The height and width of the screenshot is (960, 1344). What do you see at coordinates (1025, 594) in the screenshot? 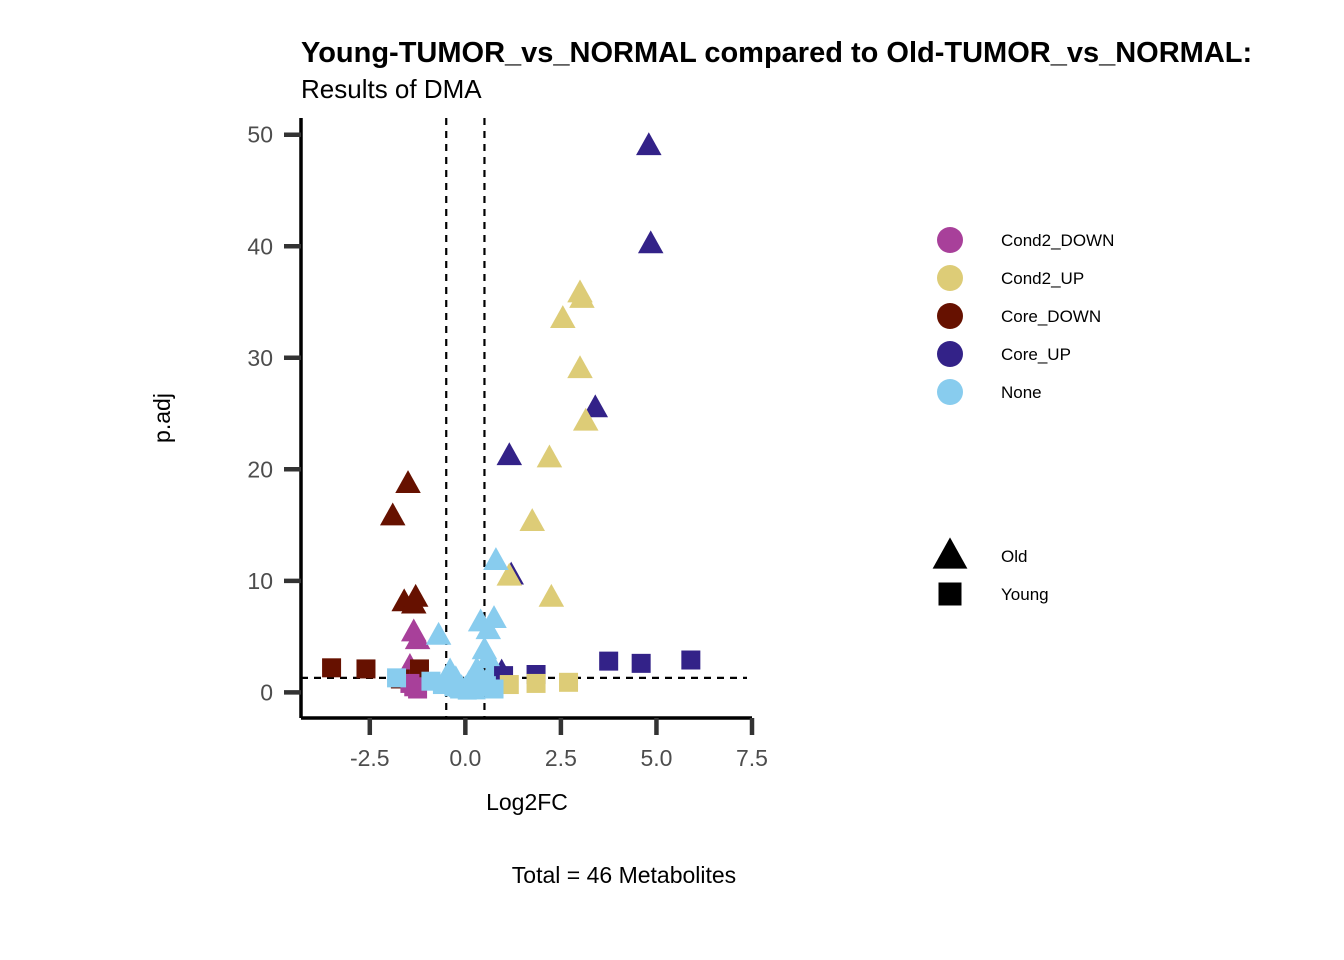
I see `legend-shape-label: Young` at bounding box center [1025, 594].